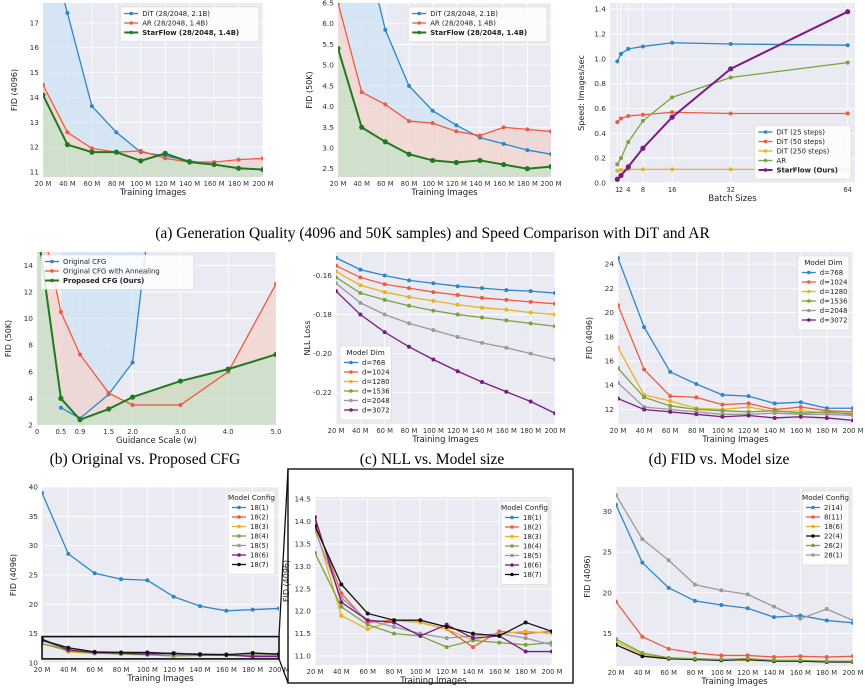 This screenshot has width=865, height=699. Describe the element at coordinates (608, 511) in the screenshot. I see `y-tick-label: 30` at that location.